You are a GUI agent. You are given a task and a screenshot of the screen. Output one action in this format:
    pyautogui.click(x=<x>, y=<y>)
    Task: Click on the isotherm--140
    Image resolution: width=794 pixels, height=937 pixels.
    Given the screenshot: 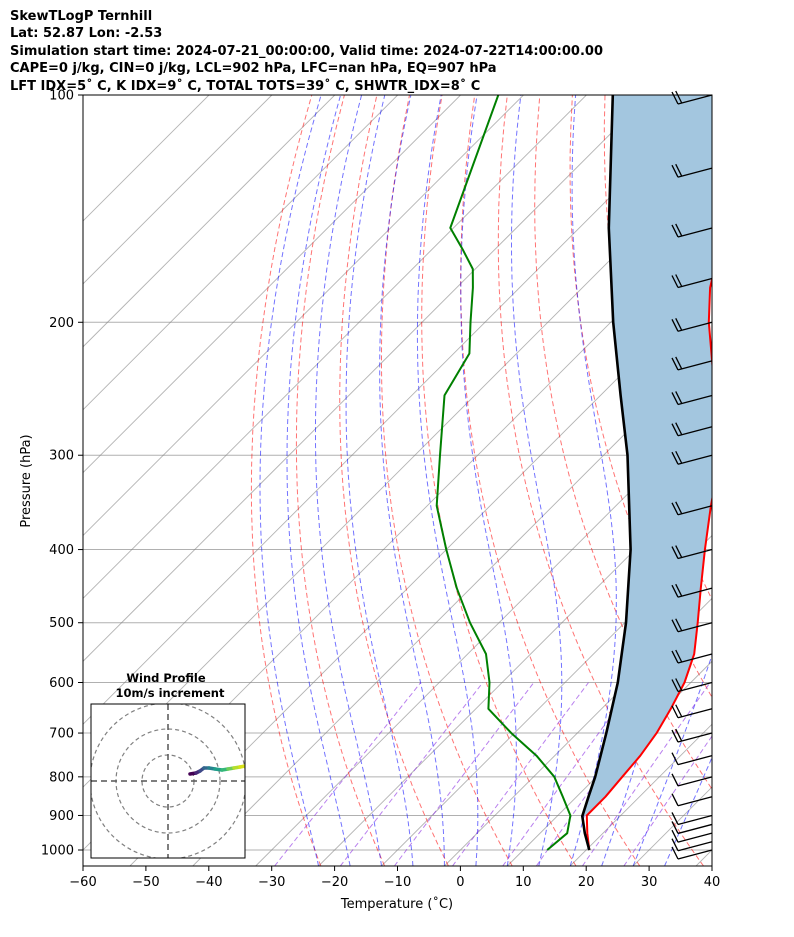 What is the action you would take?
    pyautogui.click(x=209, y=221)
    